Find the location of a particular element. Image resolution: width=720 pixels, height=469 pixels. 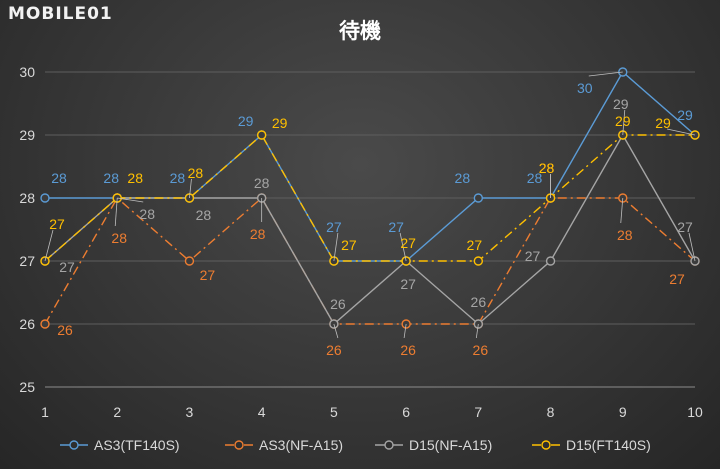

x-tick-label: 4 is located at coordinates (262, 412).